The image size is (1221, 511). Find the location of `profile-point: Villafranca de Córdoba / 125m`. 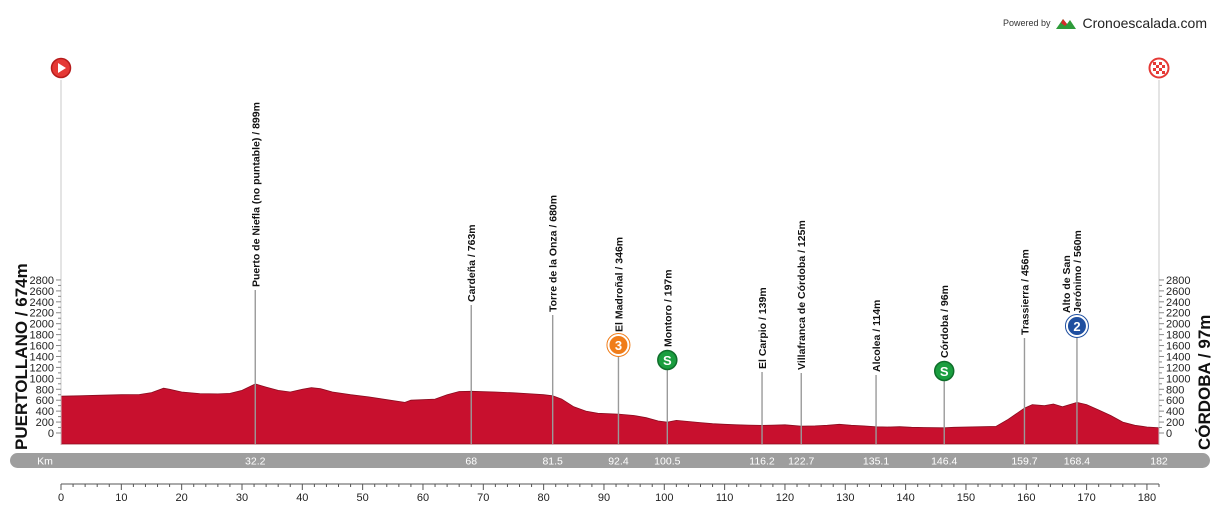

profile-point: Villafranca de Córdoba / 125m is located at coordinates (802, 332).